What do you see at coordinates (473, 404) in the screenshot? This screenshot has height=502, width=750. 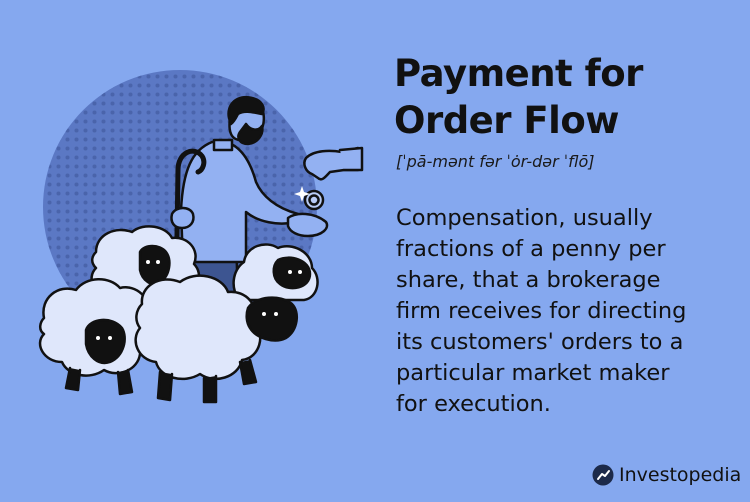 I see `definition-line: for execution.` at bounding box center [473, 404].